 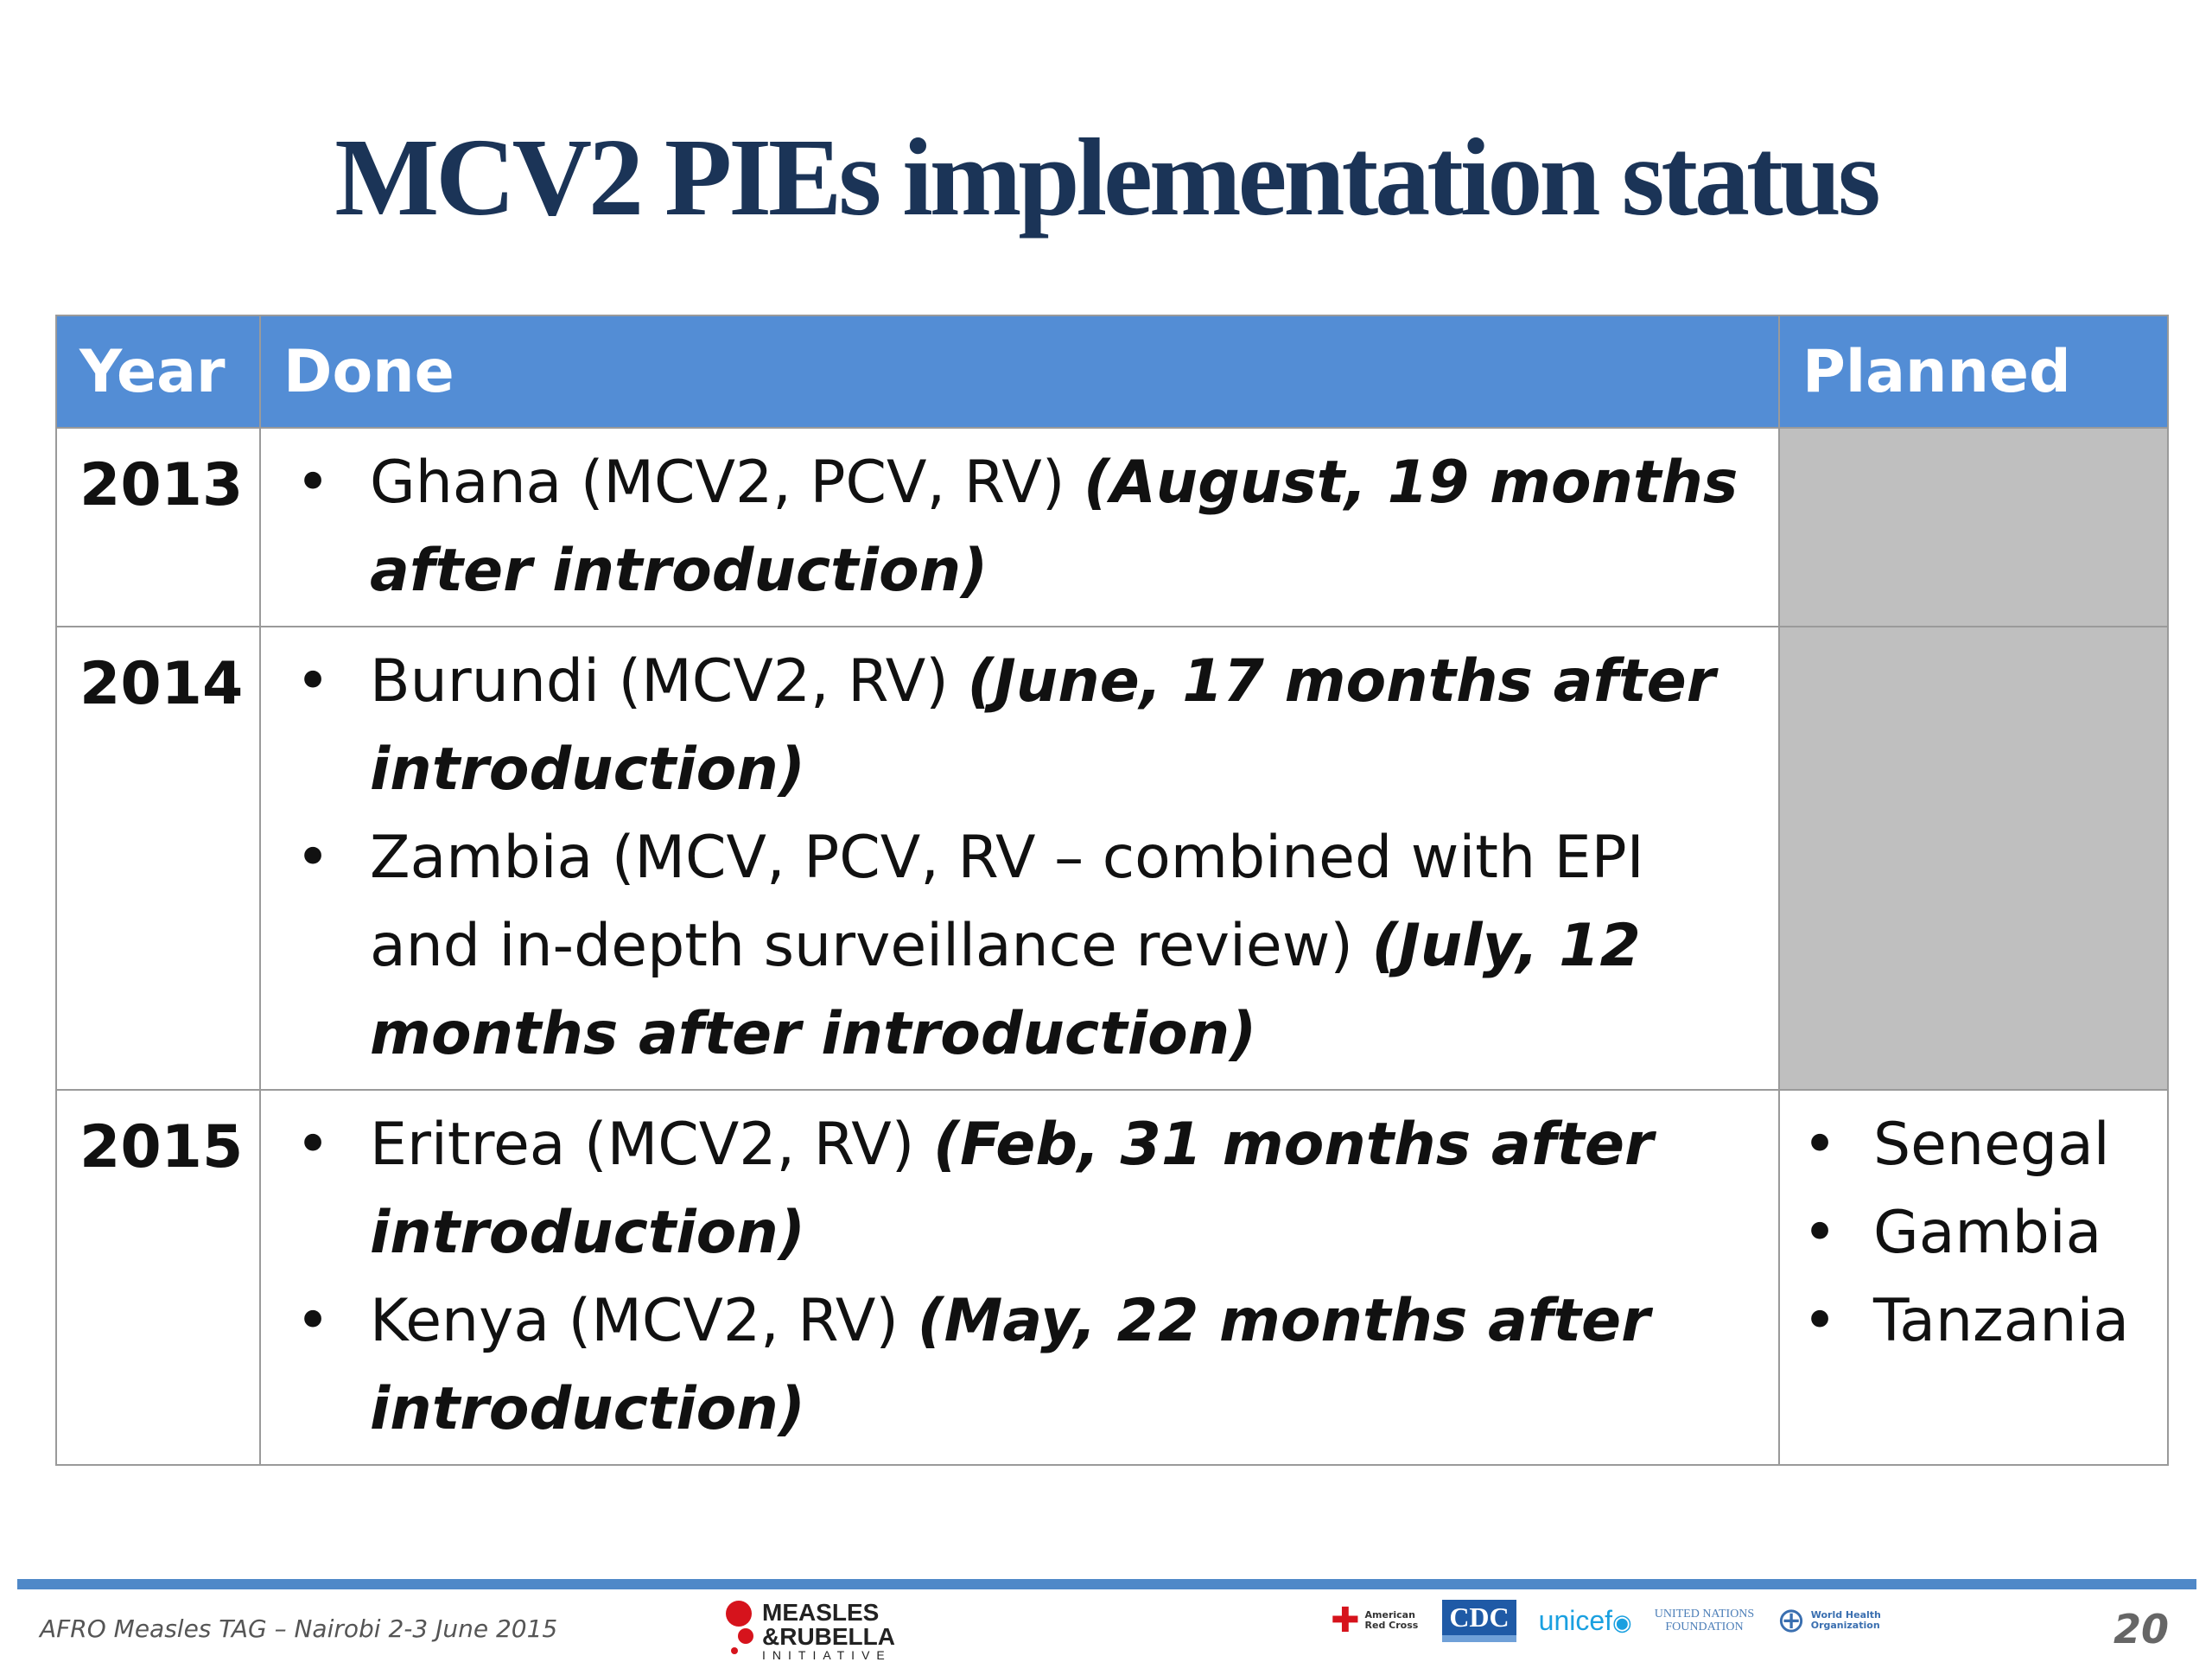 I want to click on year-cell: 2014, so click(x=158, y=858).